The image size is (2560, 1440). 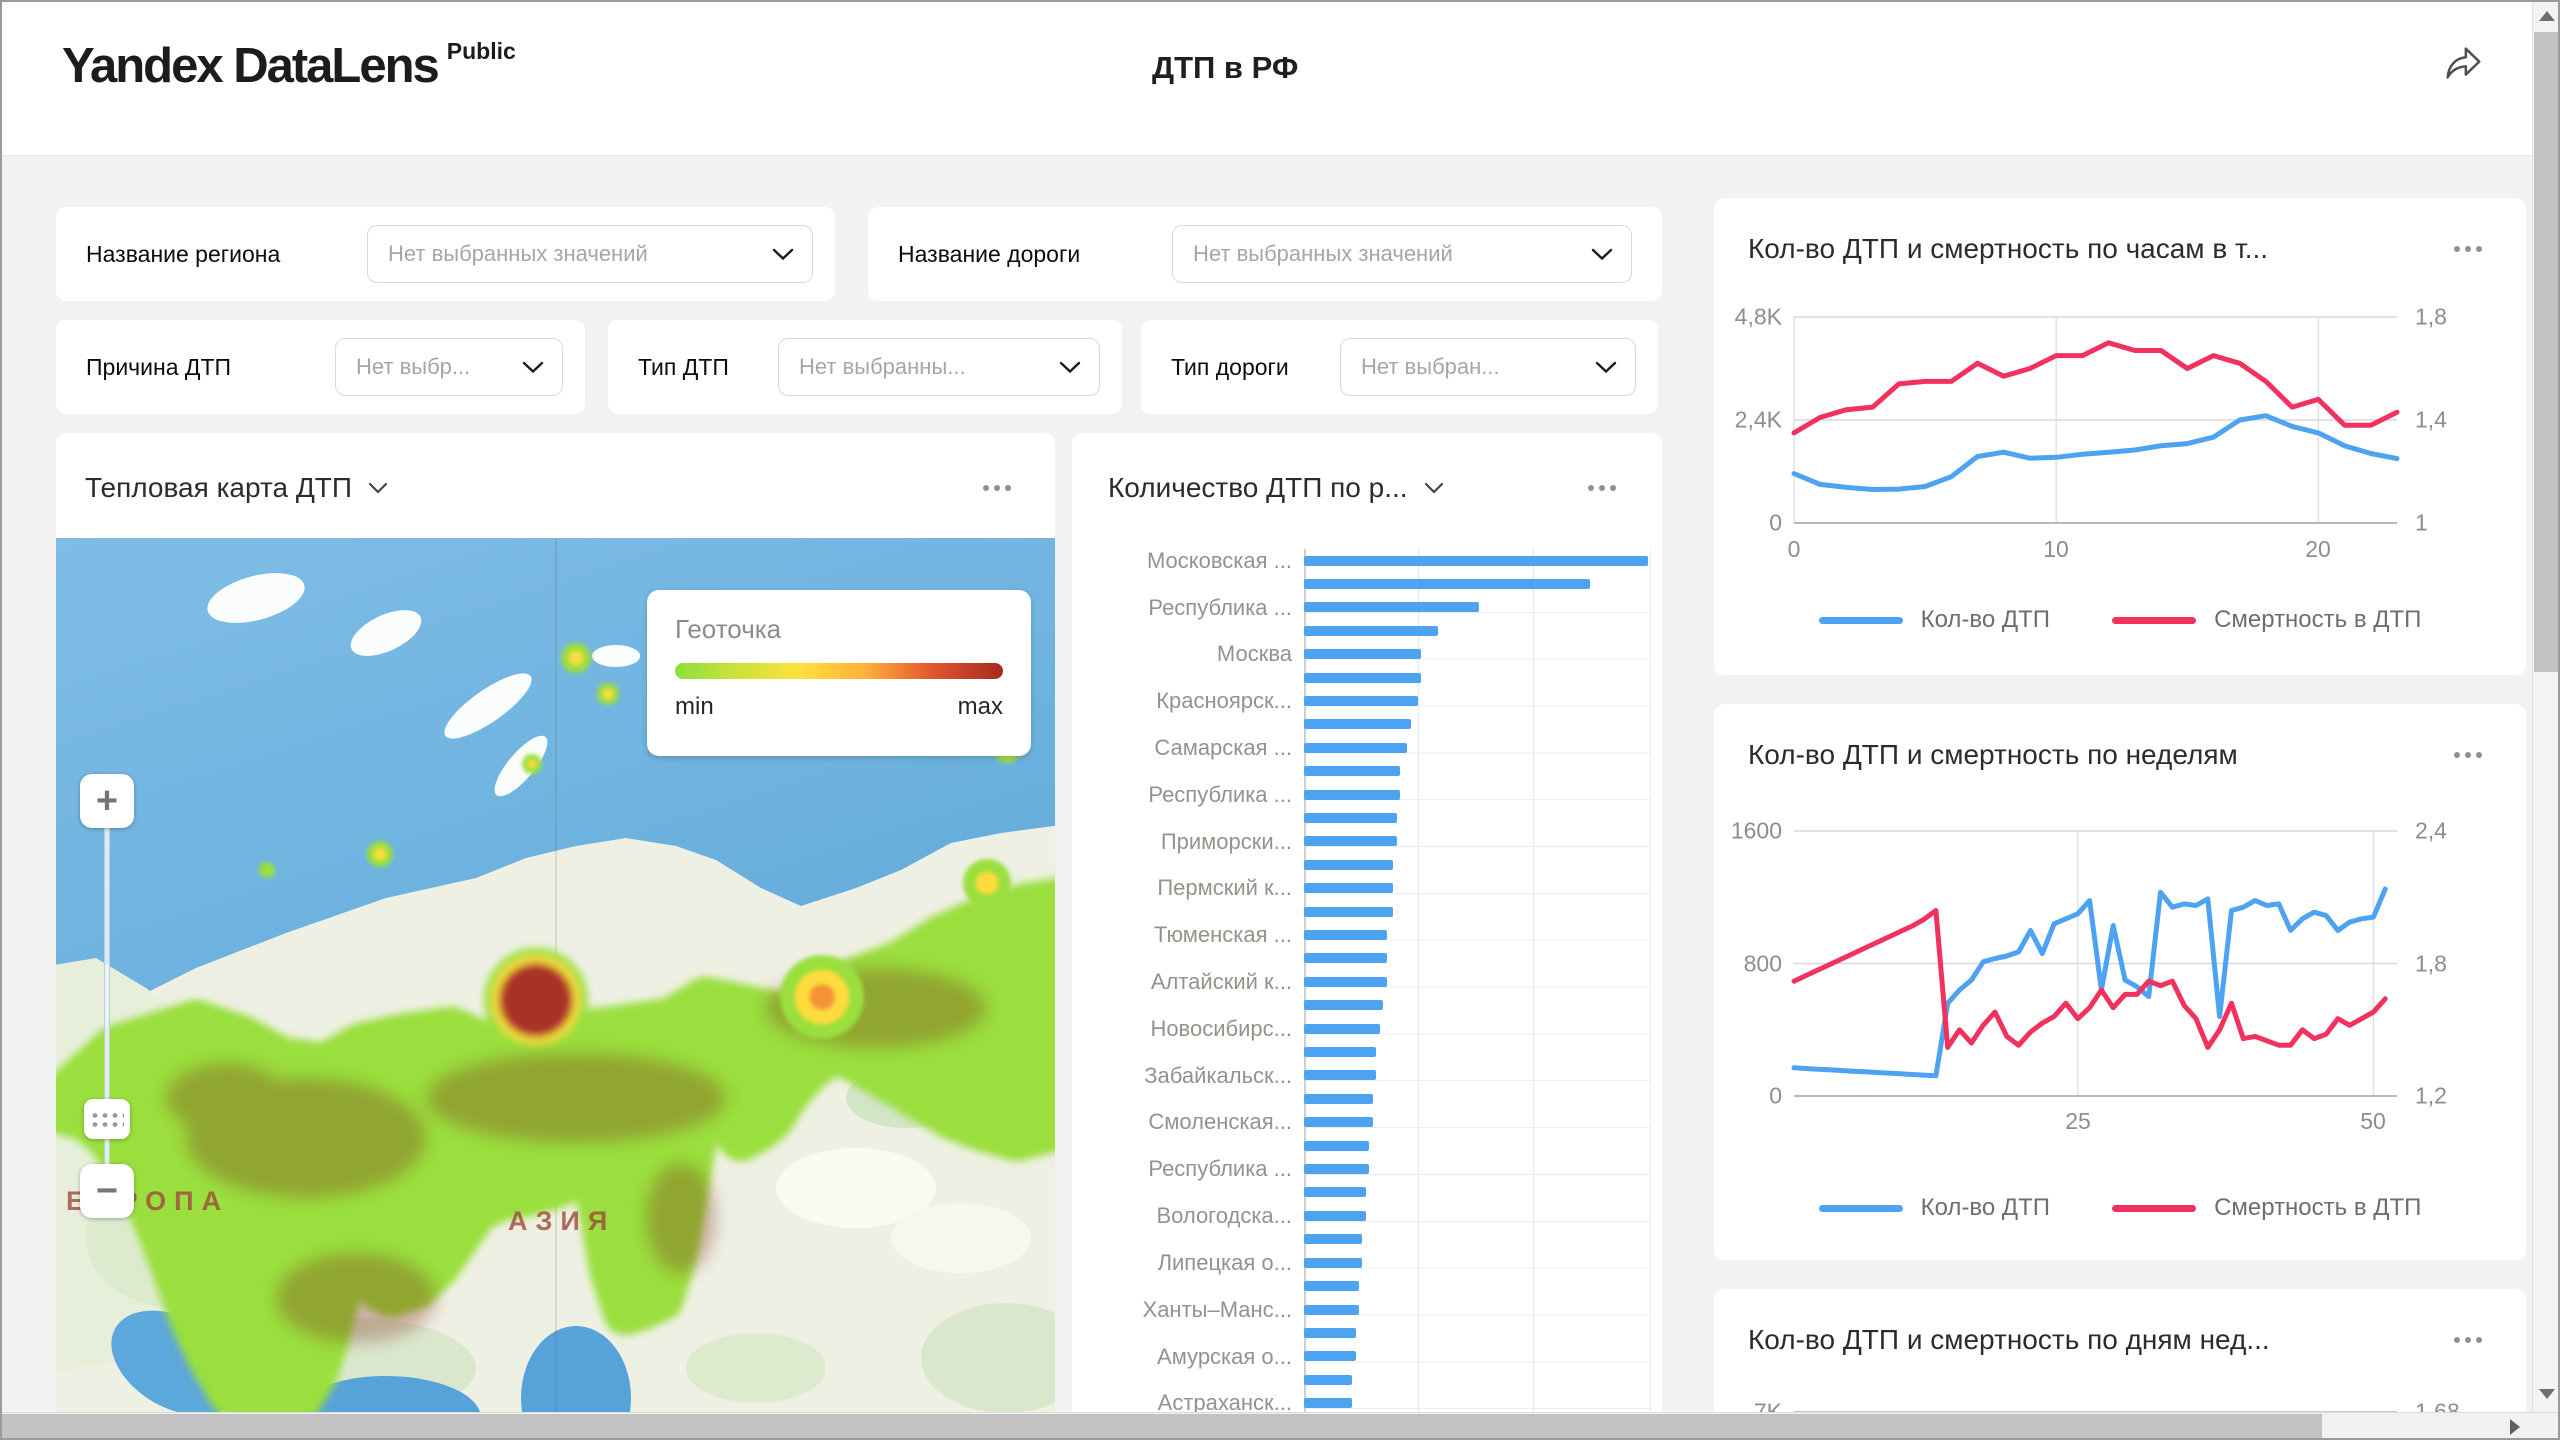 I want to click on share-button, so click(x=2462, y=64).